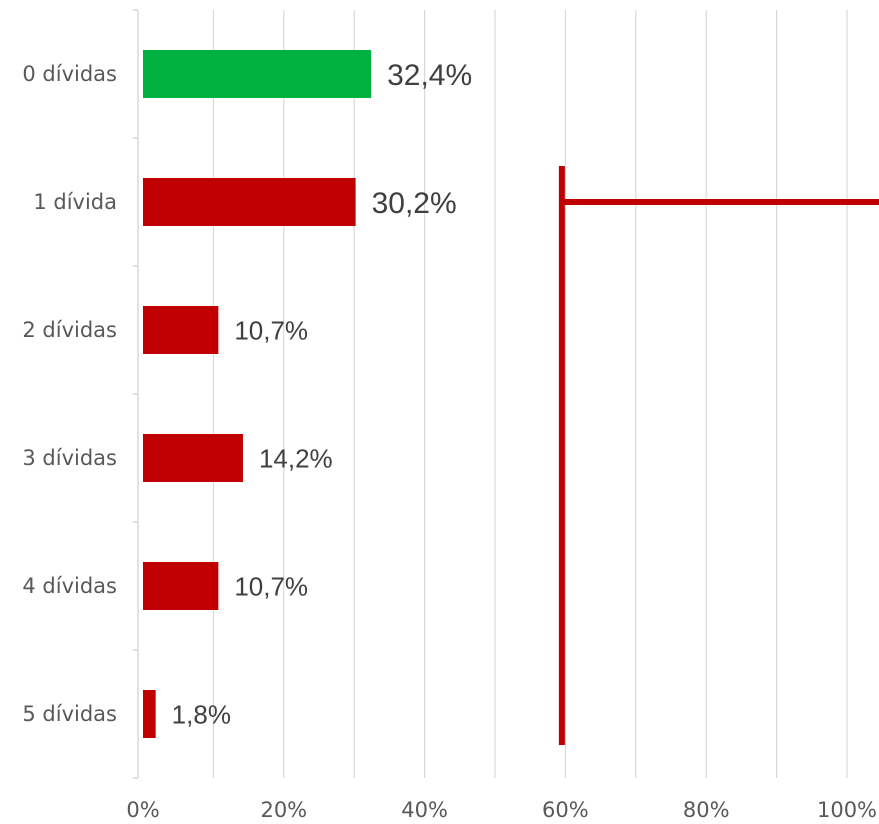  Describe the element at coordinates (201, 714) in the screenshot. I see `value-label: 1,8%` at that location.